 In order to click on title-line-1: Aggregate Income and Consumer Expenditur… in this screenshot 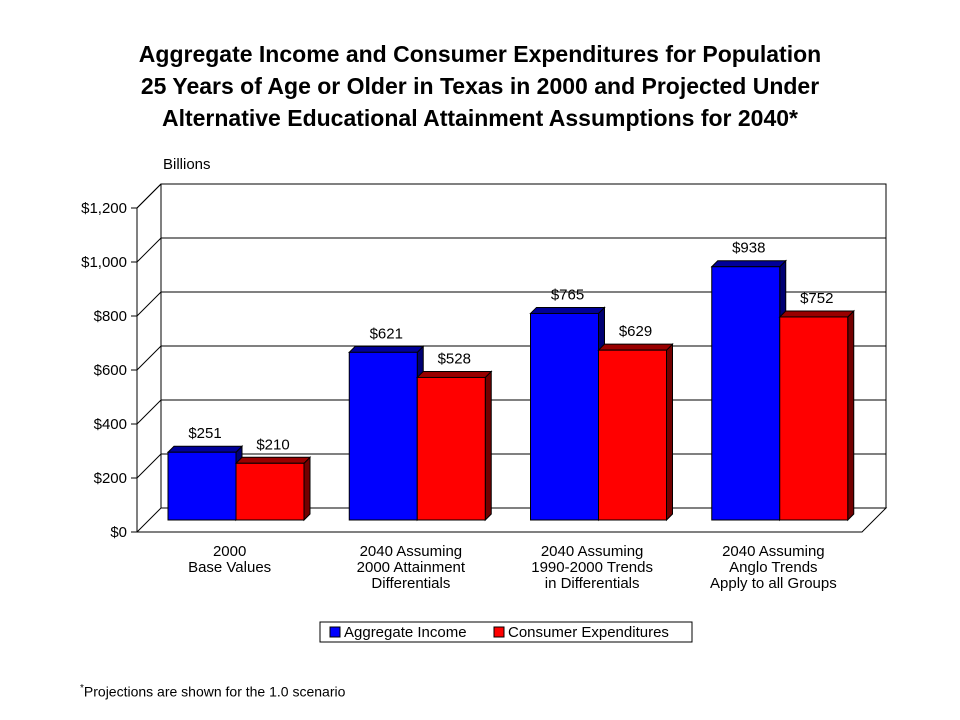, I will do `click(480, 54)`.